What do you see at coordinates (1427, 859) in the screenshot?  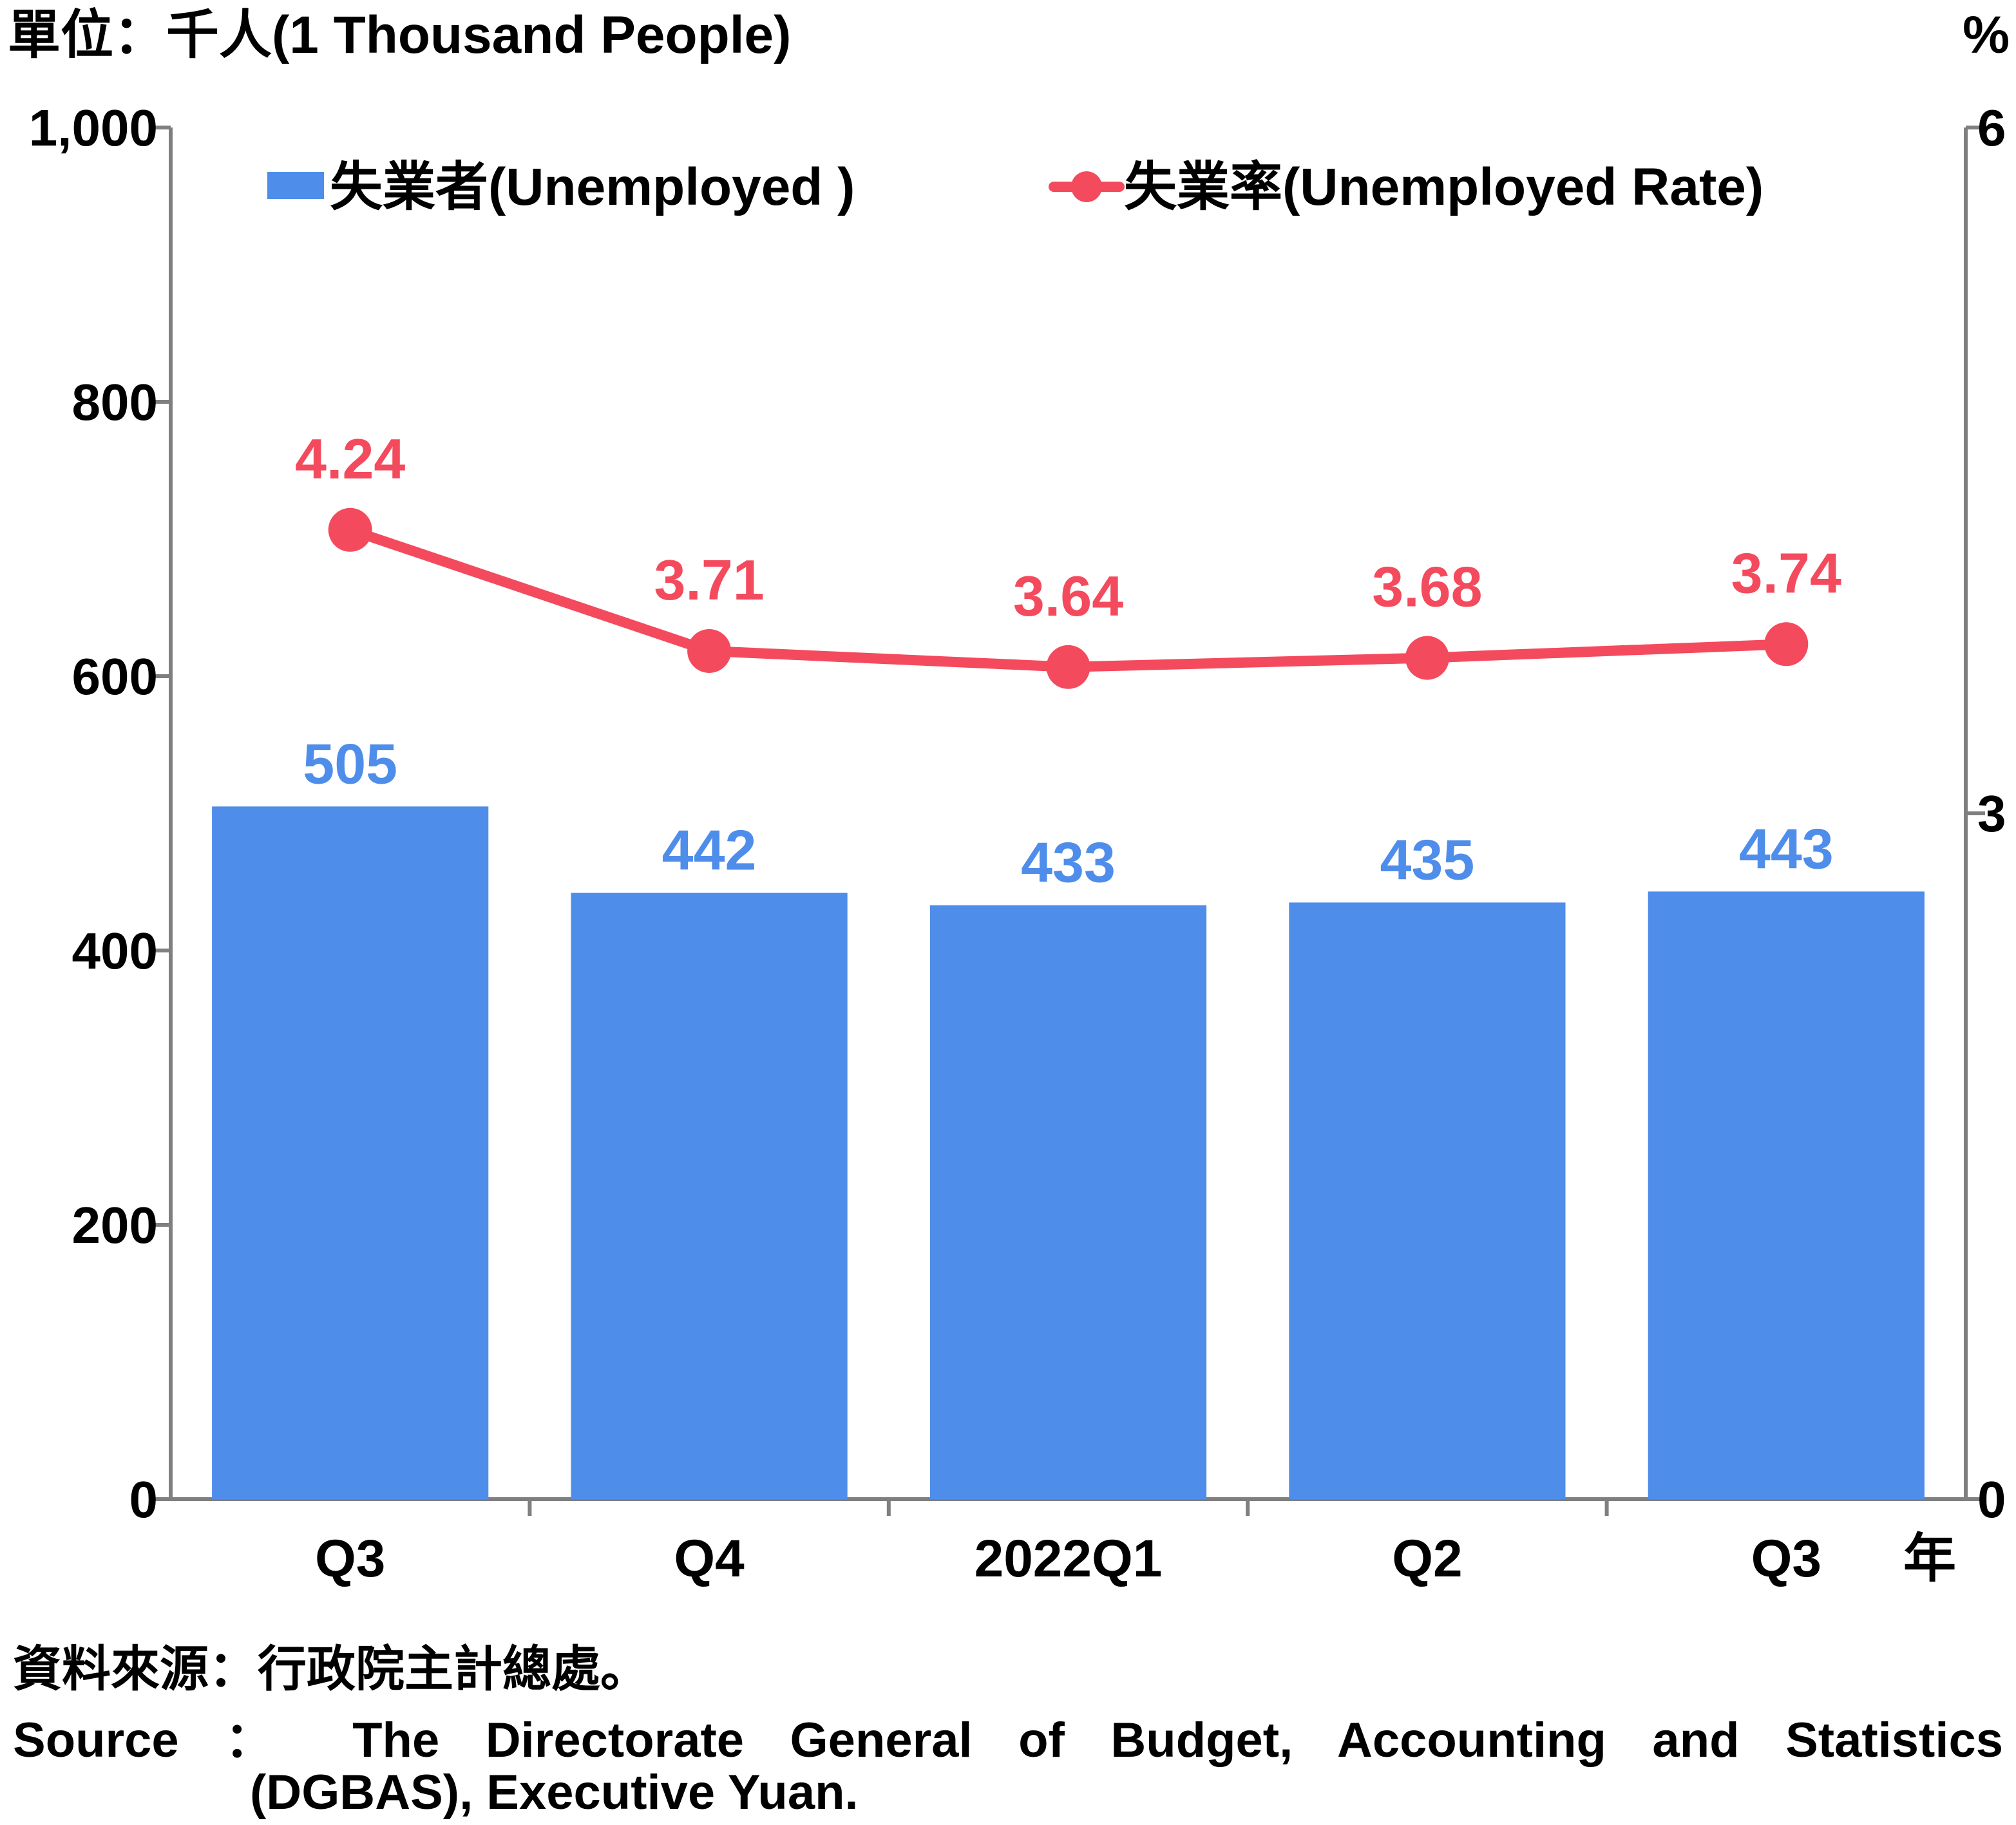 I see `bar-value-label: 435` at bounding box center [1427, 859].